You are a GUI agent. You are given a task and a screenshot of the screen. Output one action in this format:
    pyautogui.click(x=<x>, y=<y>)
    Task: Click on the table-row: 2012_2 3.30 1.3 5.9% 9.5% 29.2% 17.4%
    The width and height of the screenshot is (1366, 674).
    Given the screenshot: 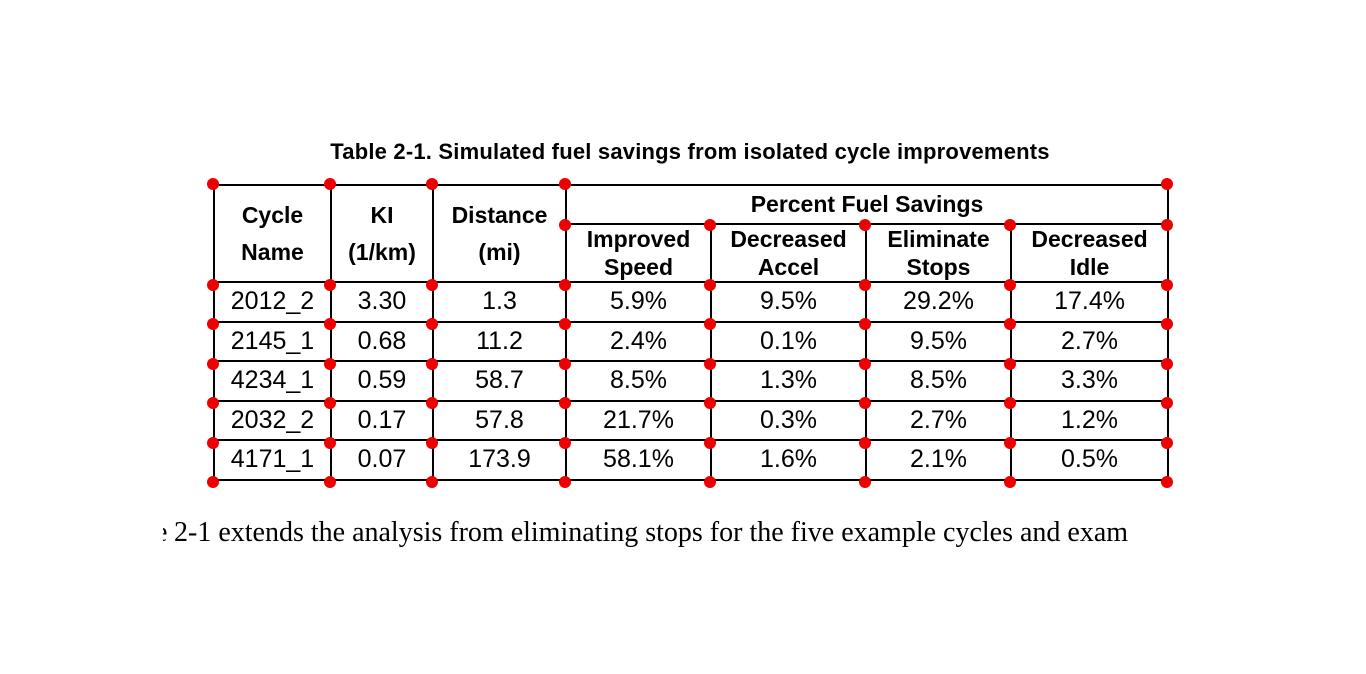 What is the action you would take?
    pyautogui.click(x=691, y=302)
    